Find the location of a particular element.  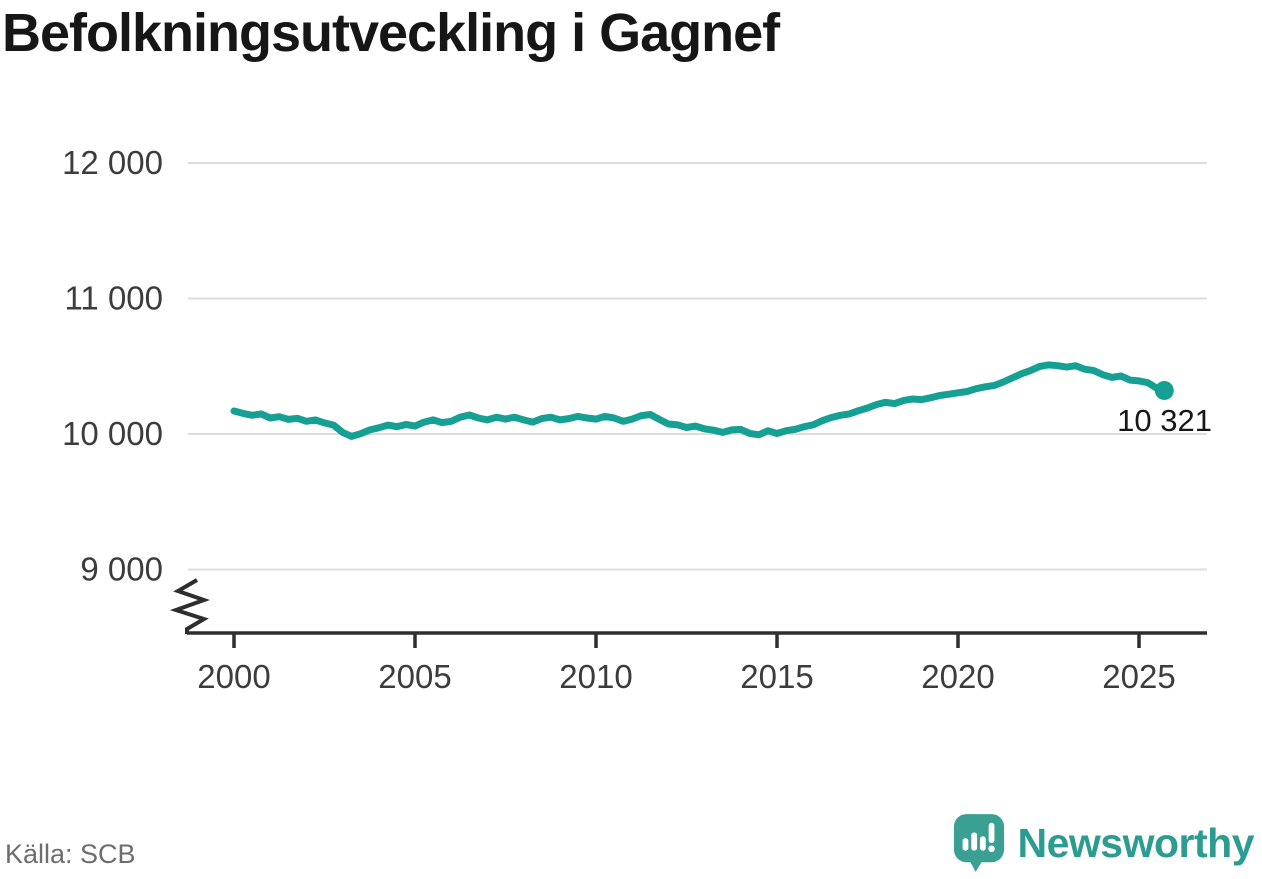

x-tick-label: 2000 is located at coordinates (233, 676).